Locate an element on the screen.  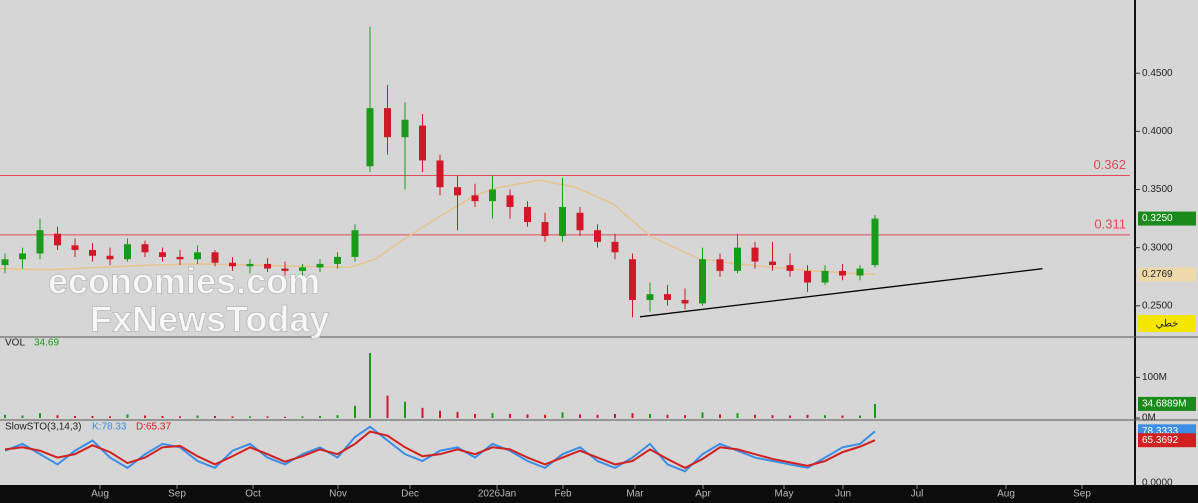
x-axis-bar is located at coordinates (599, 494).